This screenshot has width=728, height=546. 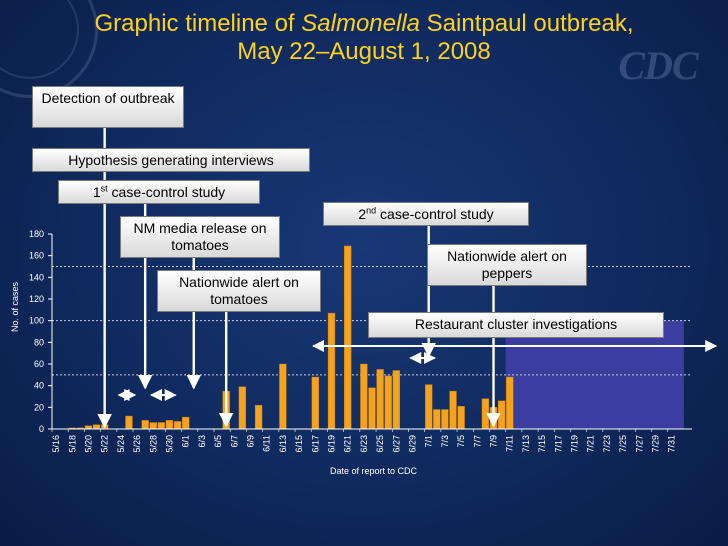 I want to click on y-tick-label-60: 60, so click(x=39, y=364).